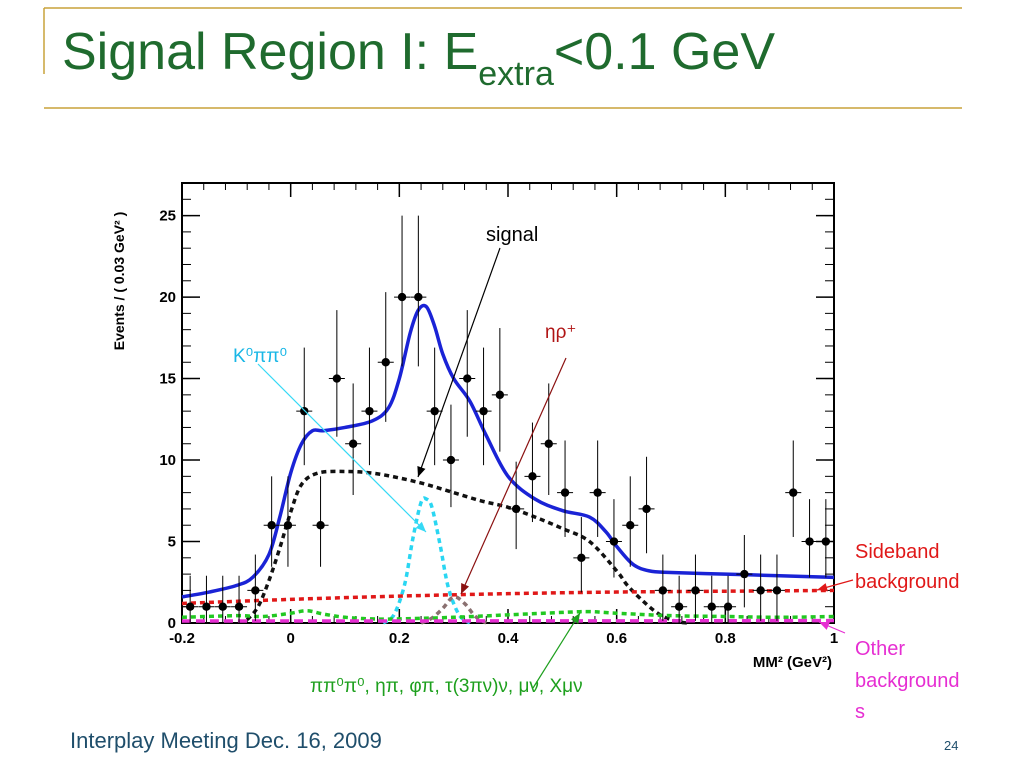 The height and width of the screenshot is (768, 1024). I want to click on title-frame, so click(502, 58).